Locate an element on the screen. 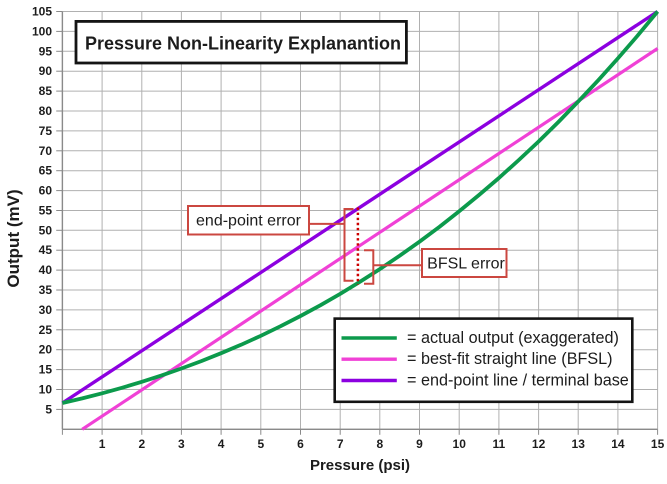  svg-text: 100 is located at coordinates (42, 31).